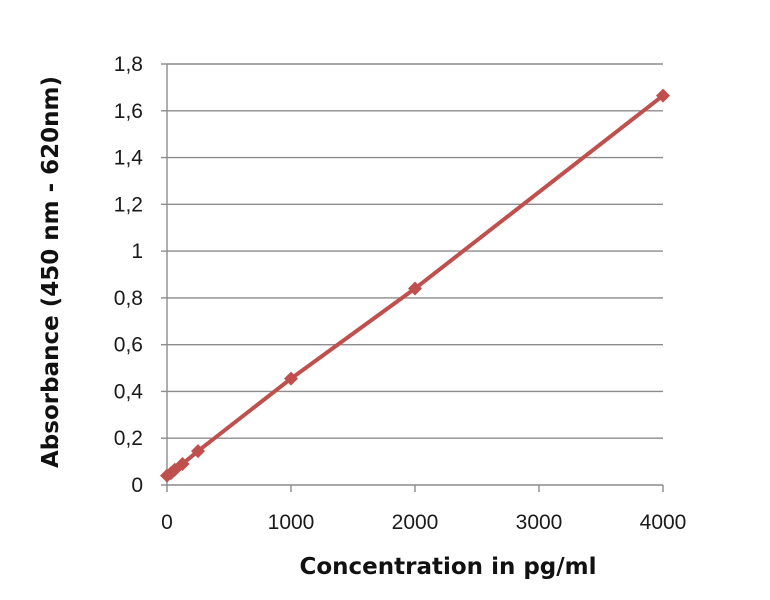 The width and height of the screenshot is (770, 600). What do you see at coordinates (128, 345) in the screenshot?
I see `y-tick-label: 0,6` at bounding box center [128, 345].